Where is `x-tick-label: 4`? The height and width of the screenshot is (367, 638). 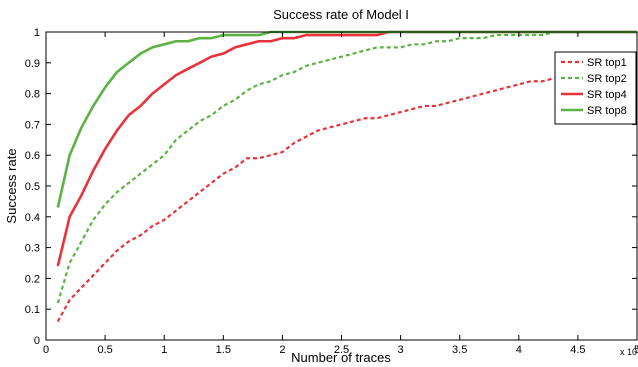 x-tick-label: 4 is located at coordinates (519, 350).